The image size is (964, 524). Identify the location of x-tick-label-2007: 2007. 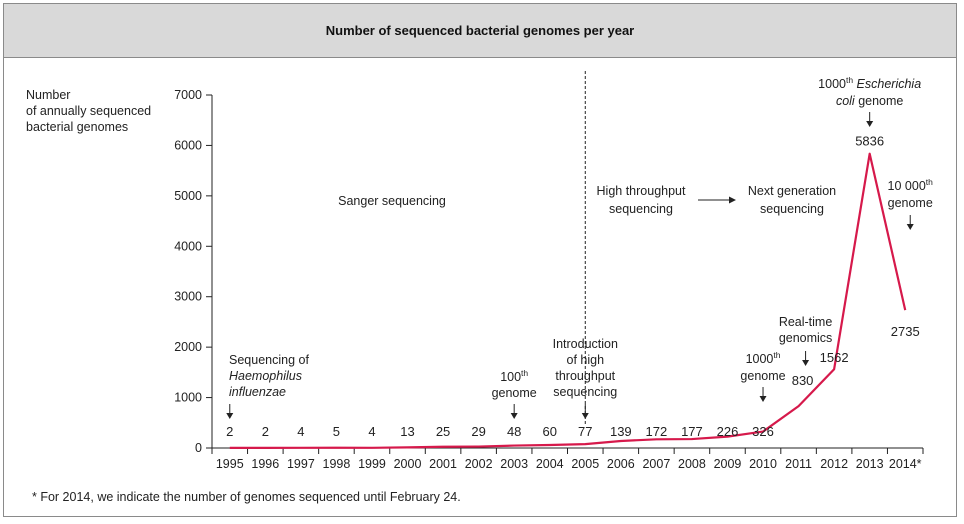
(656, 464).